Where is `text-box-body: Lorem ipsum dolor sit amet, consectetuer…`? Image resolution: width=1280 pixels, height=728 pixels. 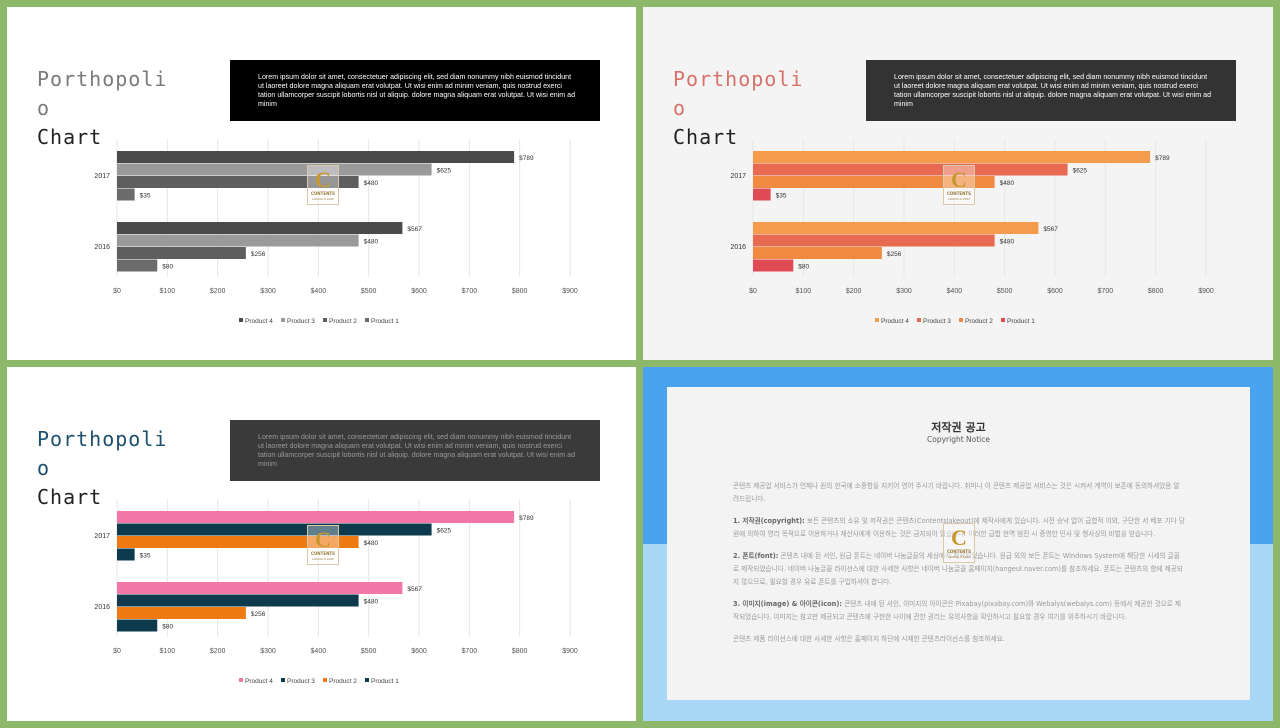 text-box-body: Lorem ipsum dolor sit amet, consectetuer… is located at coordinates (417, 450).